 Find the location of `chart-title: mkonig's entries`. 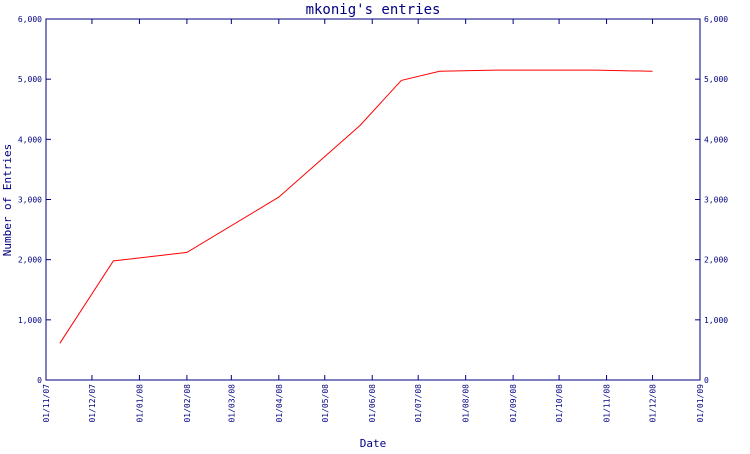

chart-title: mkonig's entries is located at coordinates (373, 10).